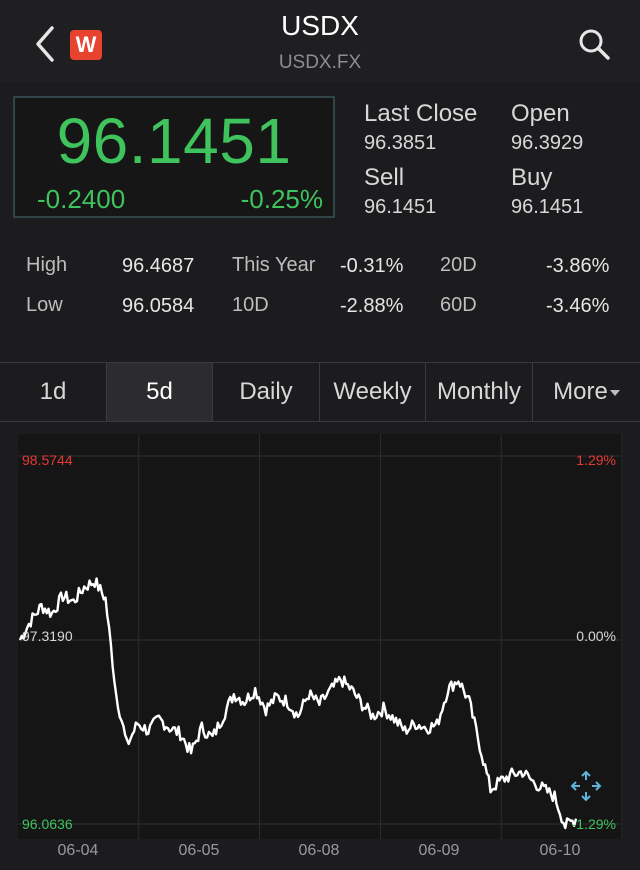 This screenshot has width=640, height=870. What do you see at coordinates (160, 392) in the screenshot?
I see `tab-5d: 5d` at bounding box center [160, 392].